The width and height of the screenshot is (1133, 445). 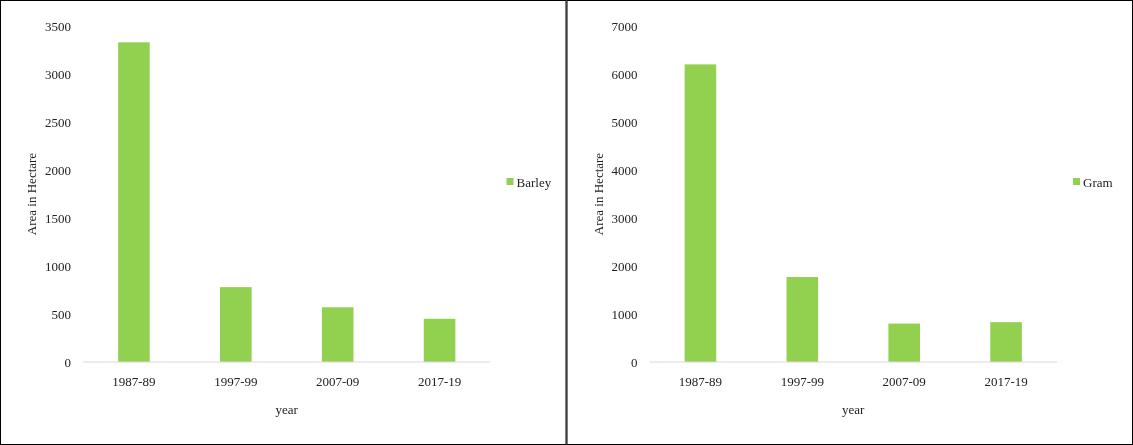 I want to click on y-tick-label: 4000, so click(x=624, y=170).